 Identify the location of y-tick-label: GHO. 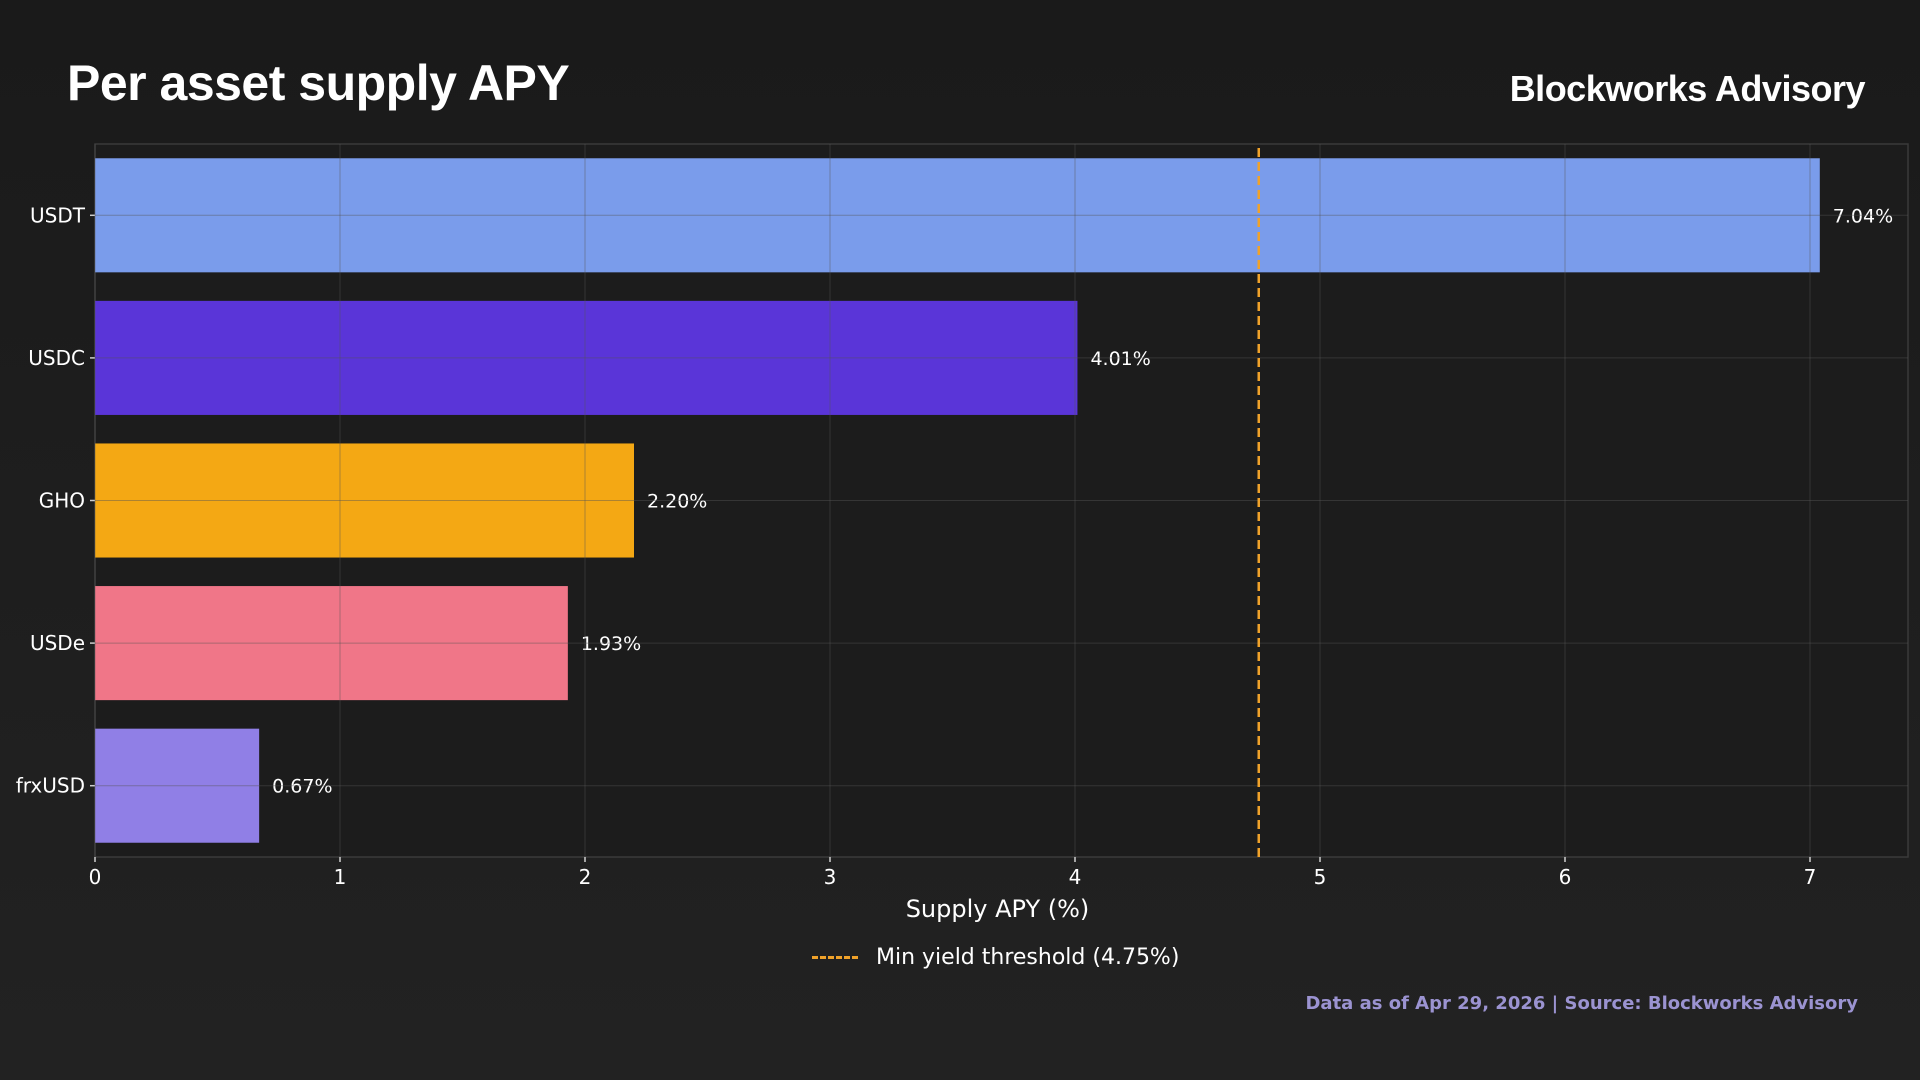
(62, 501).